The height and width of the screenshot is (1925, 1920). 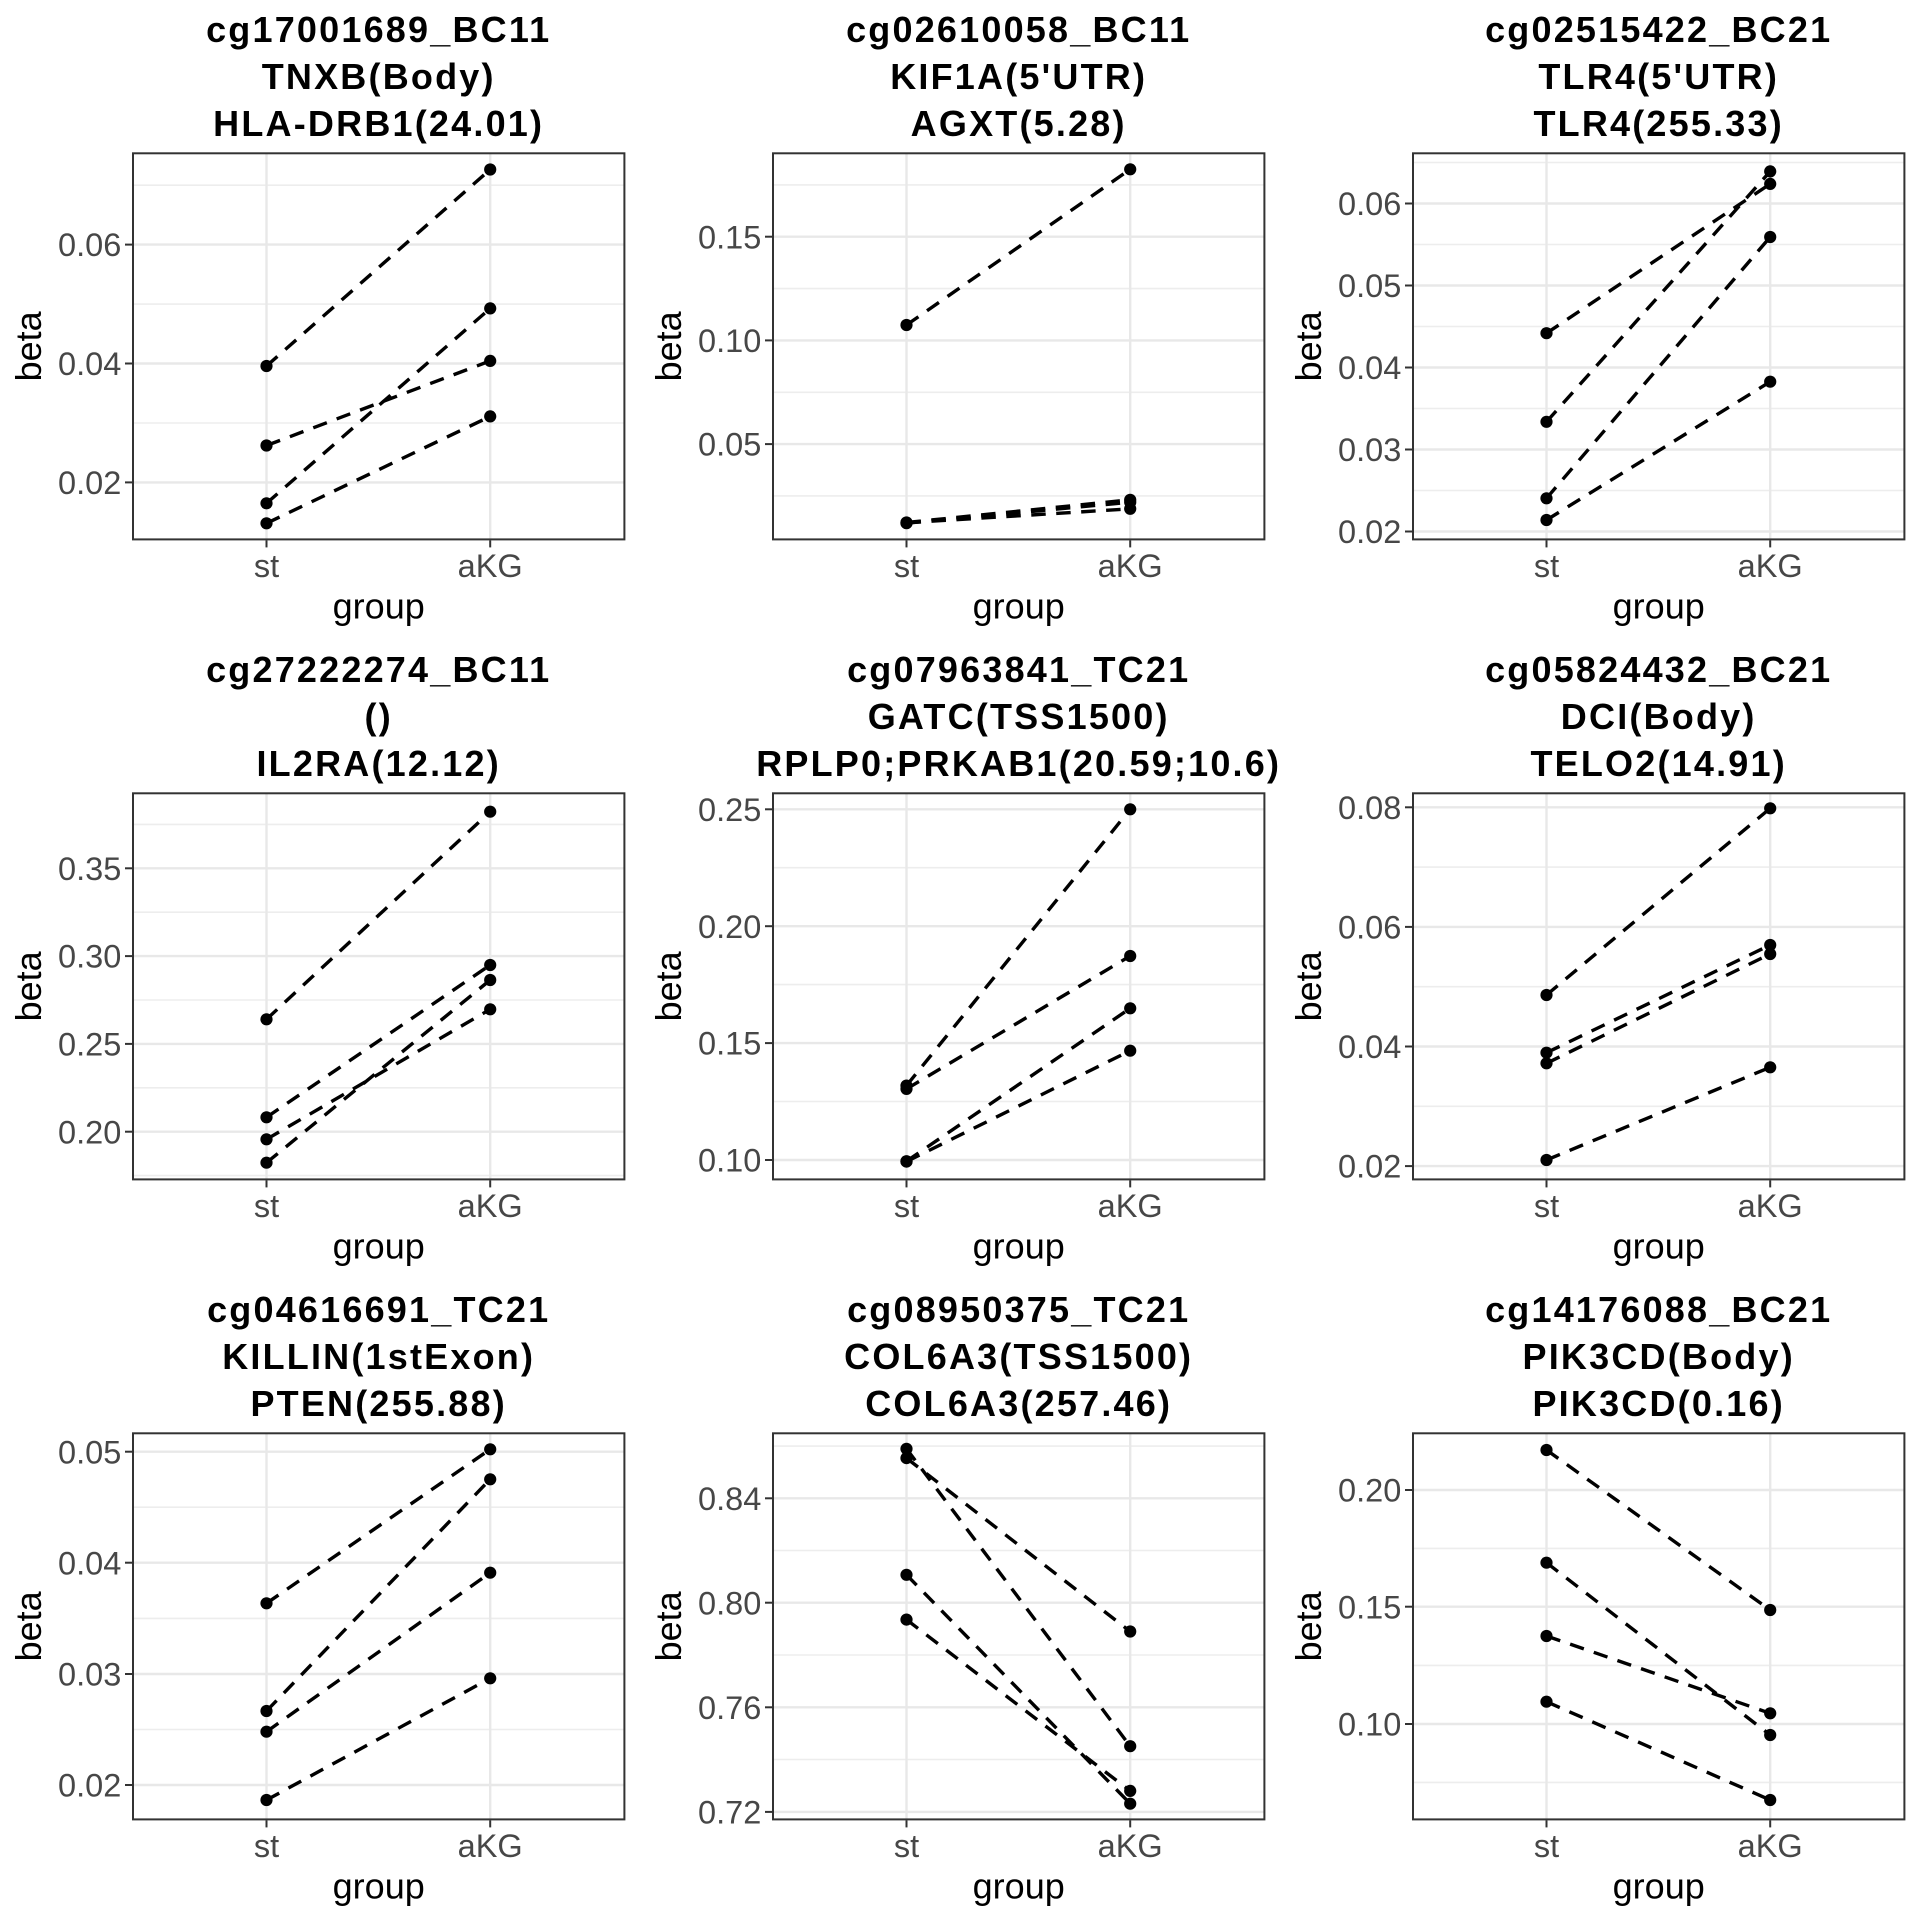 I want to click on svg-text: TLR4(255.33), so click(x=1658, y=123).